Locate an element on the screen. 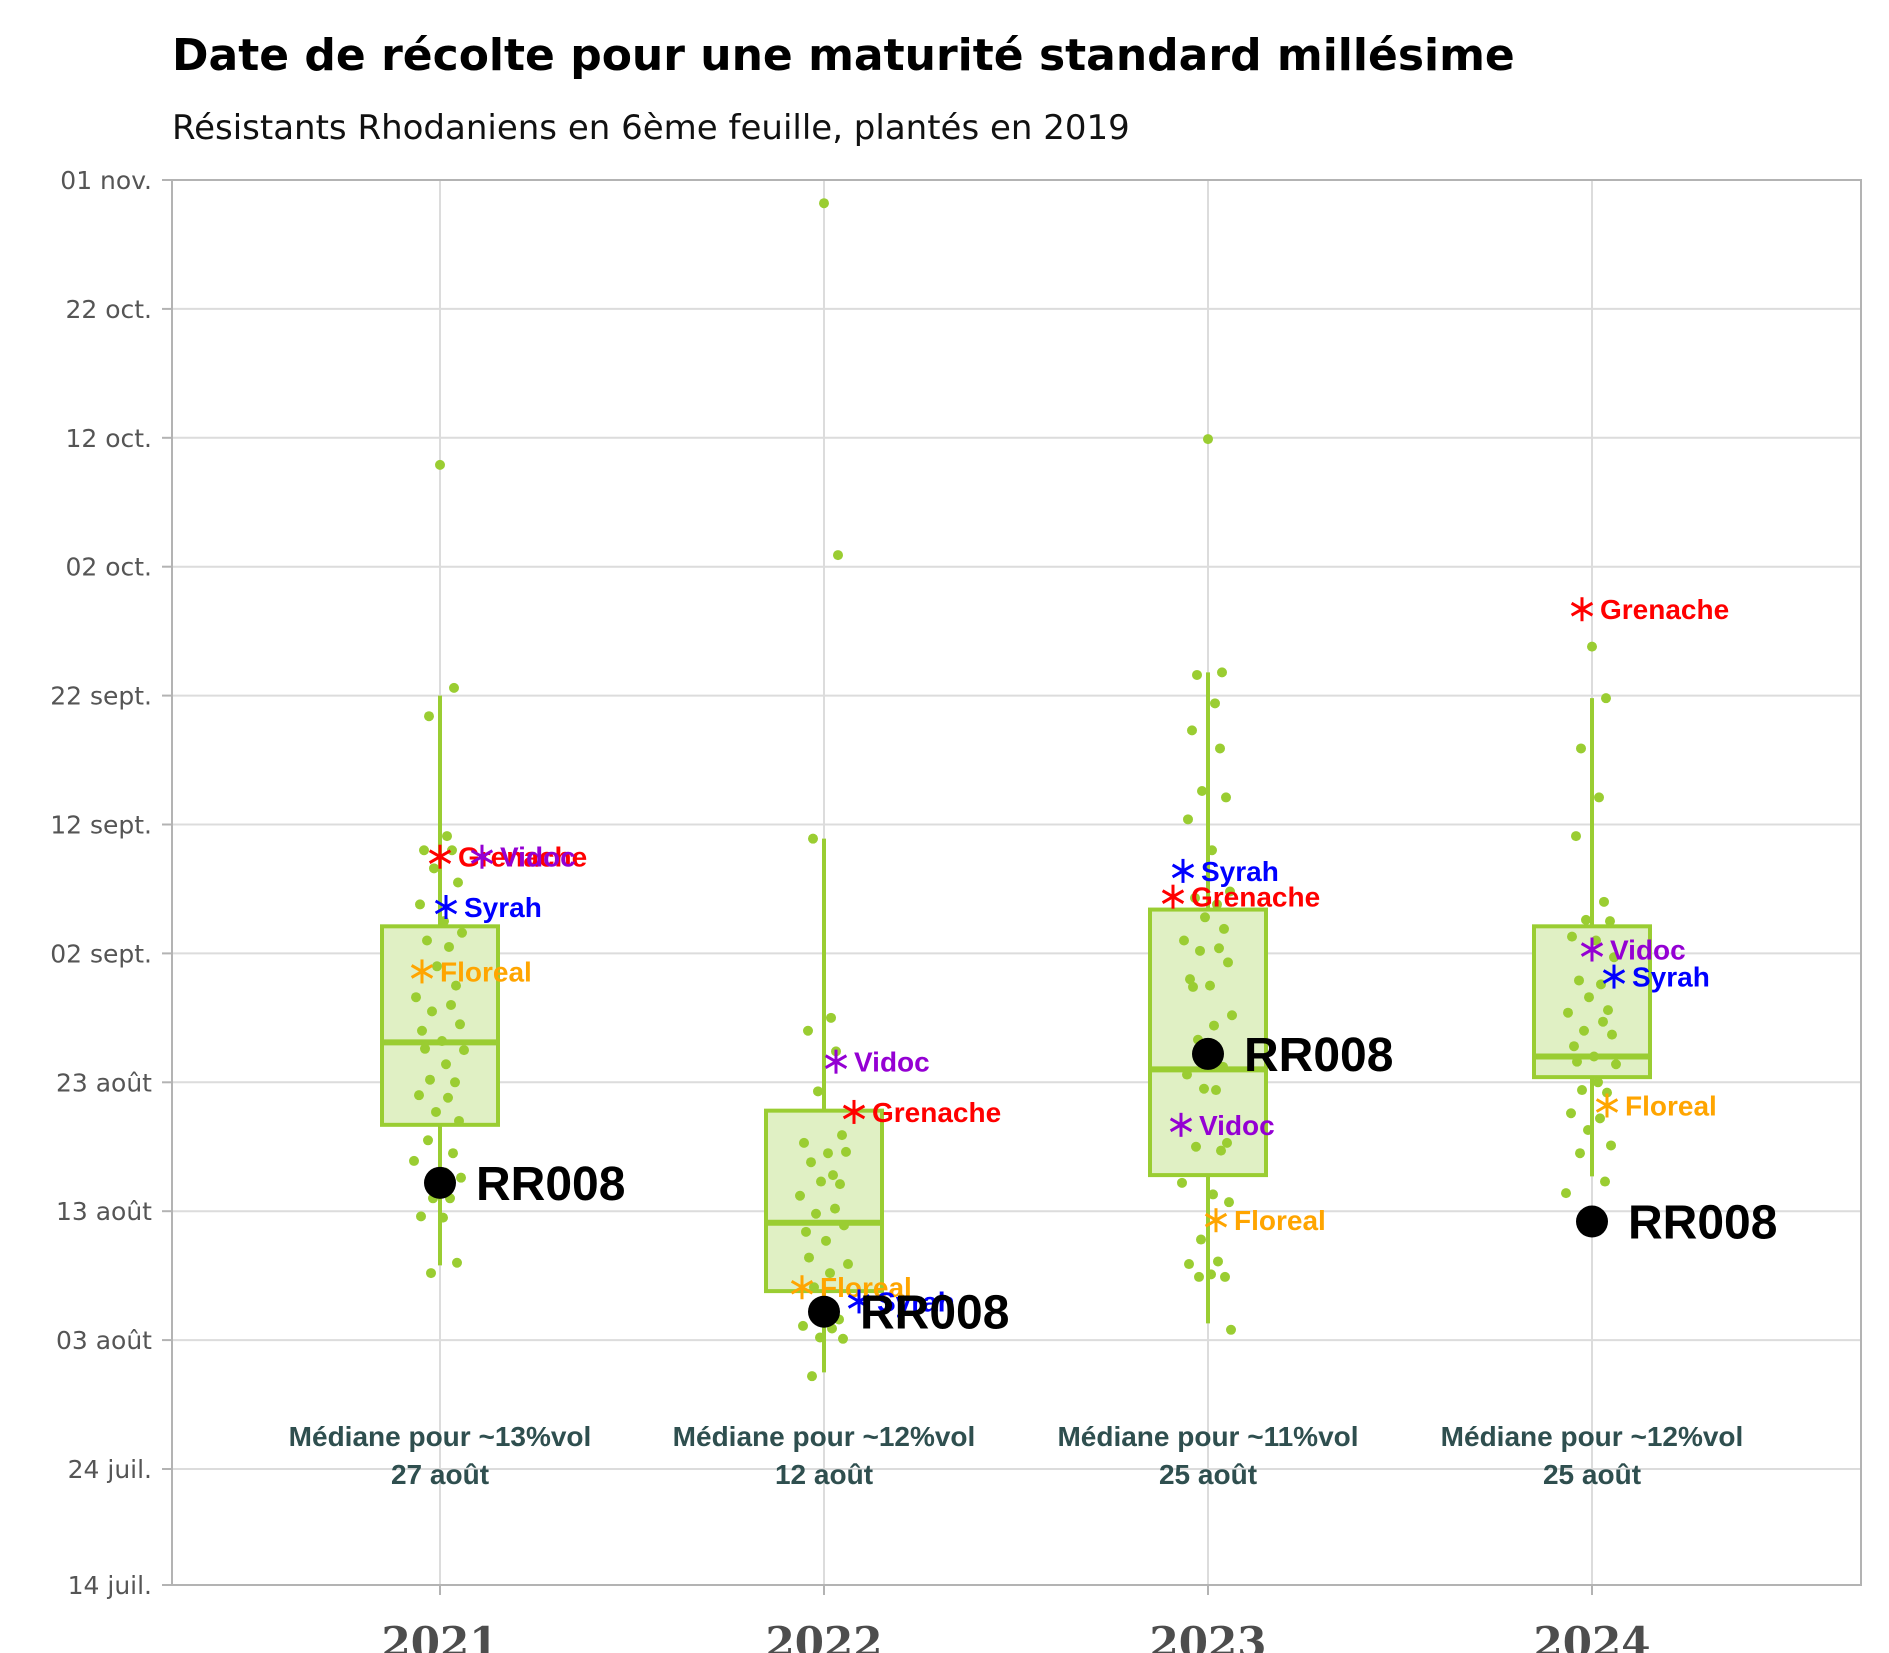  median-annotation-line1: Médiane pour ~12%vol is located at coordinates (1592, 1436).